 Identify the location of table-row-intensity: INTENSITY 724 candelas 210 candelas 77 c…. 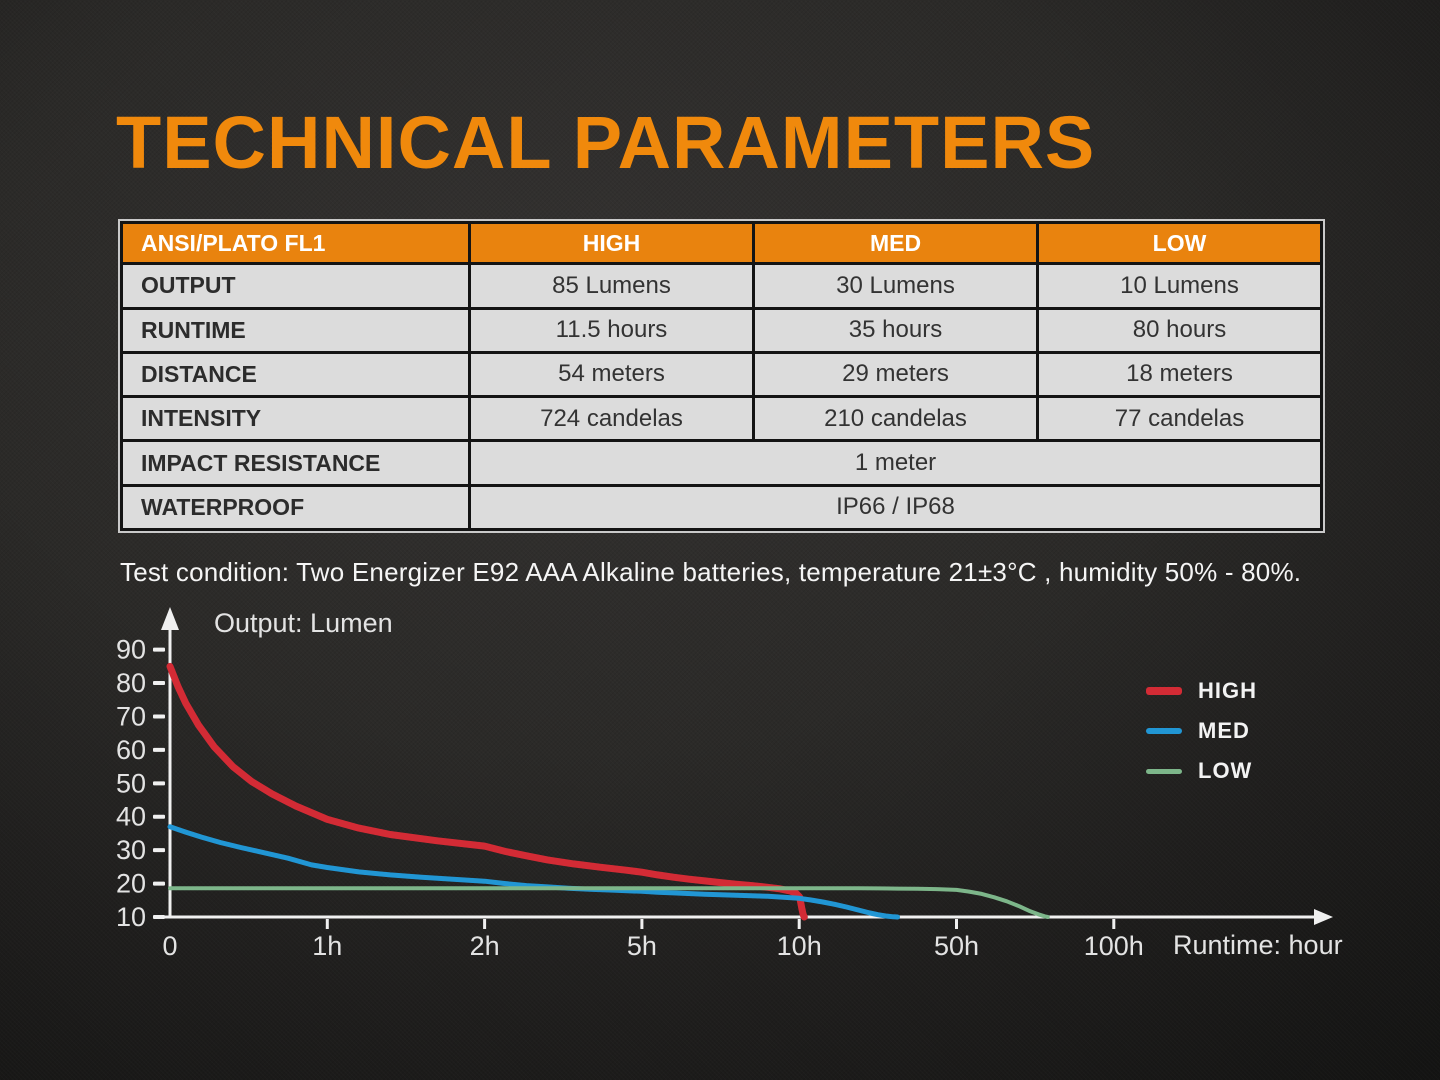
(721, 419).